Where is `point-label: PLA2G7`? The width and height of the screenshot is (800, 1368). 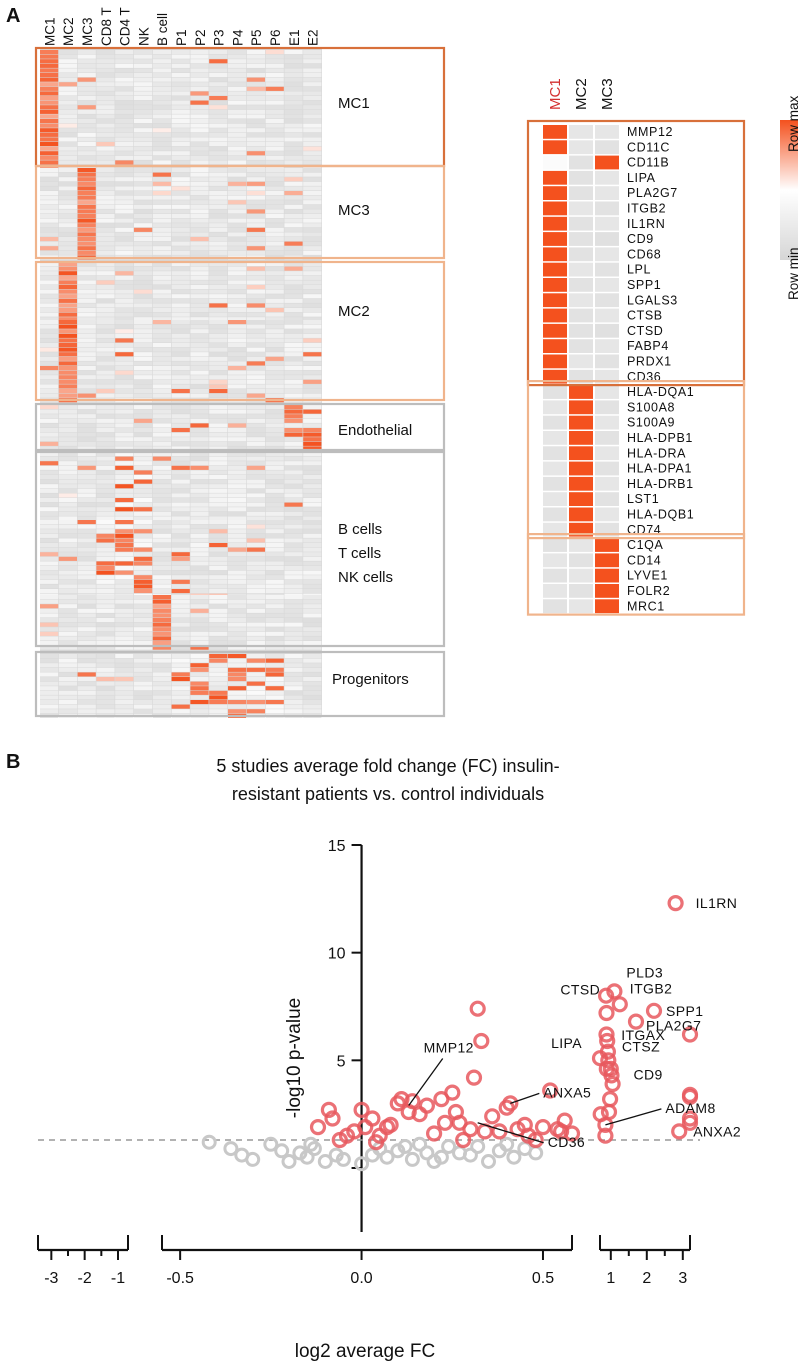 point-label: PLA2G7 is located at coordinates (673, 1026).